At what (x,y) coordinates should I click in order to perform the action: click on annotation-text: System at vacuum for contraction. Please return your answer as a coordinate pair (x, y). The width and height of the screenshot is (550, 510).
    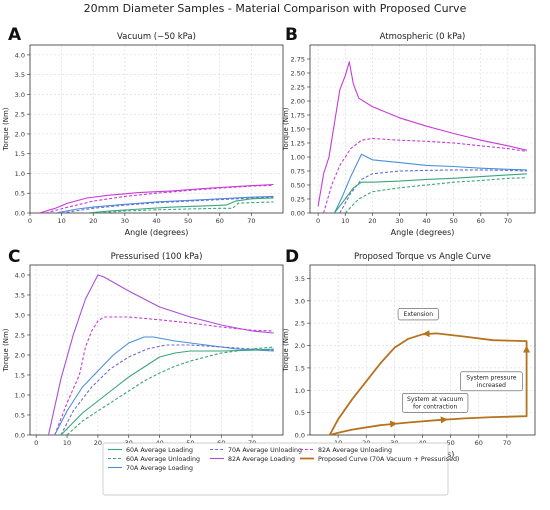
    Looking at the image, I should click on (435, 403).